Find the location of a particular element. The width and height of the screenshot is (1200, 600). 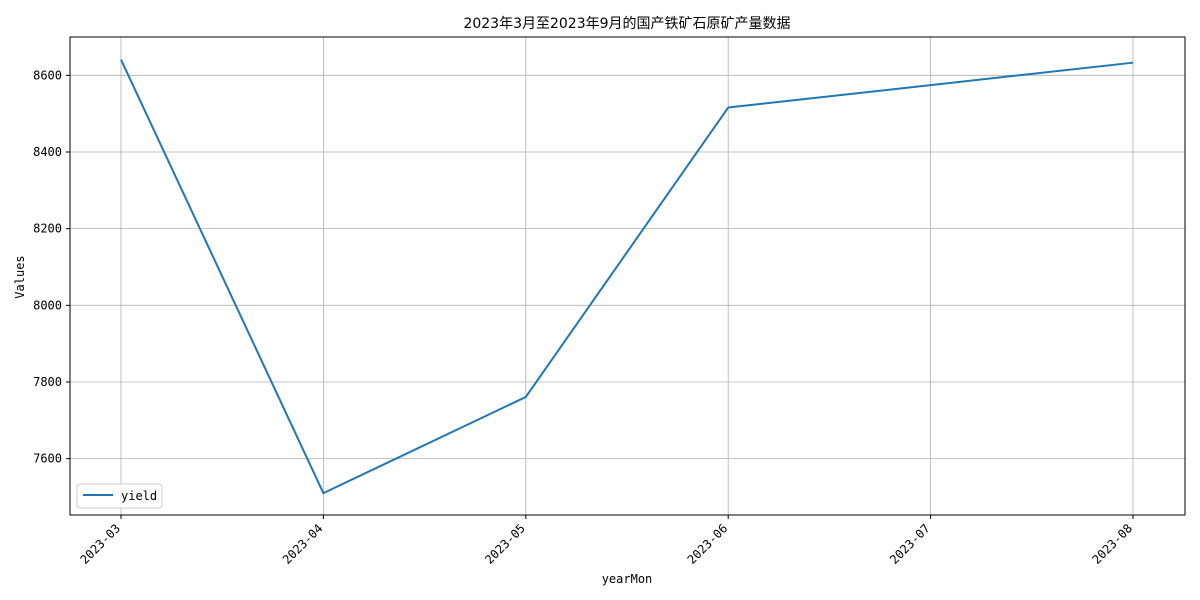

y-tick-label: 8400 is located at coordinates (47, 152).